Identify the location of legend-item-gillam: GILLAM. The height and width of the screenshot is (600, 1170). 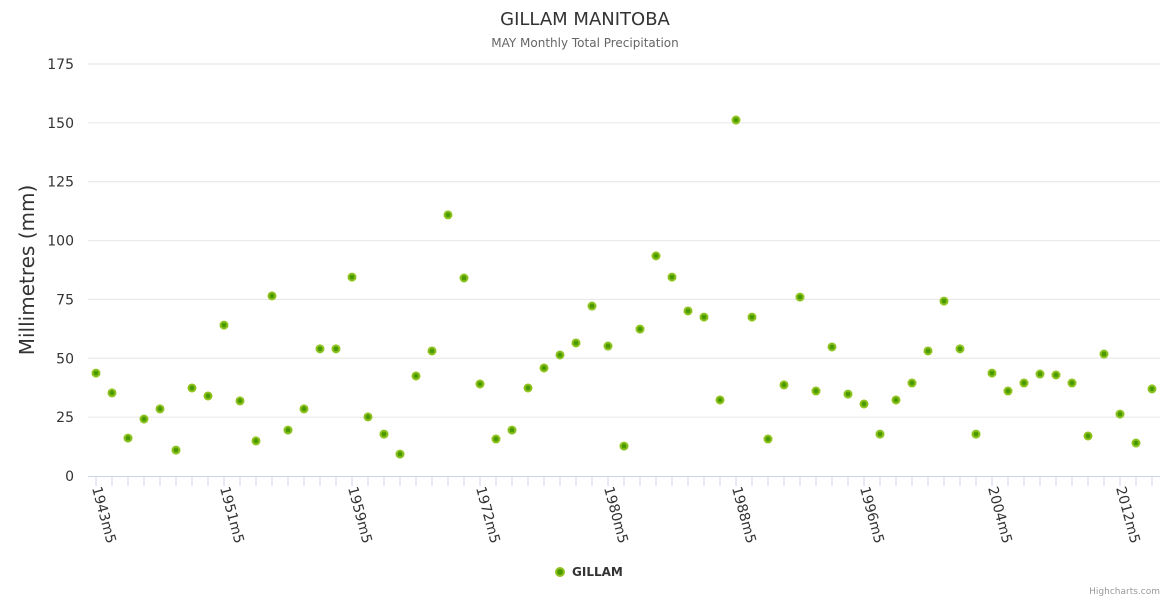
(589, 572).